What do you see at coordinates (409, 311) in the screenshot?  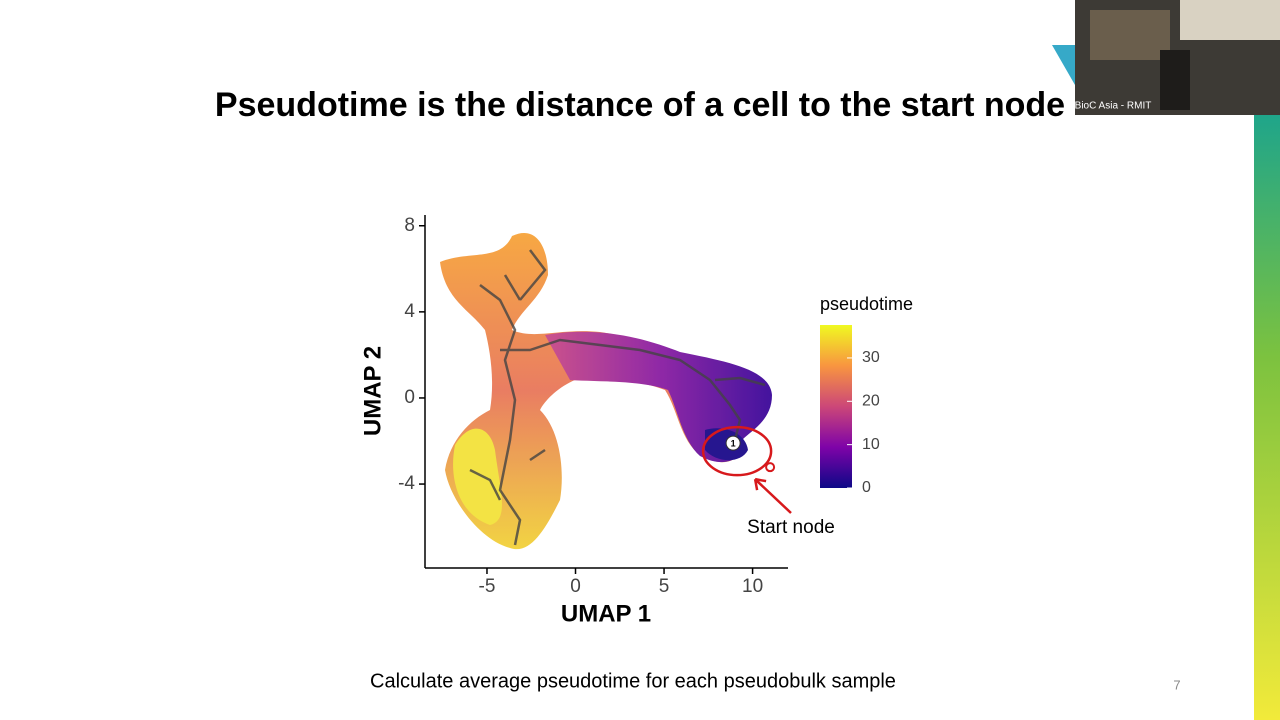 I see `y-tick-label: 4` at bounding box center [409, 311].